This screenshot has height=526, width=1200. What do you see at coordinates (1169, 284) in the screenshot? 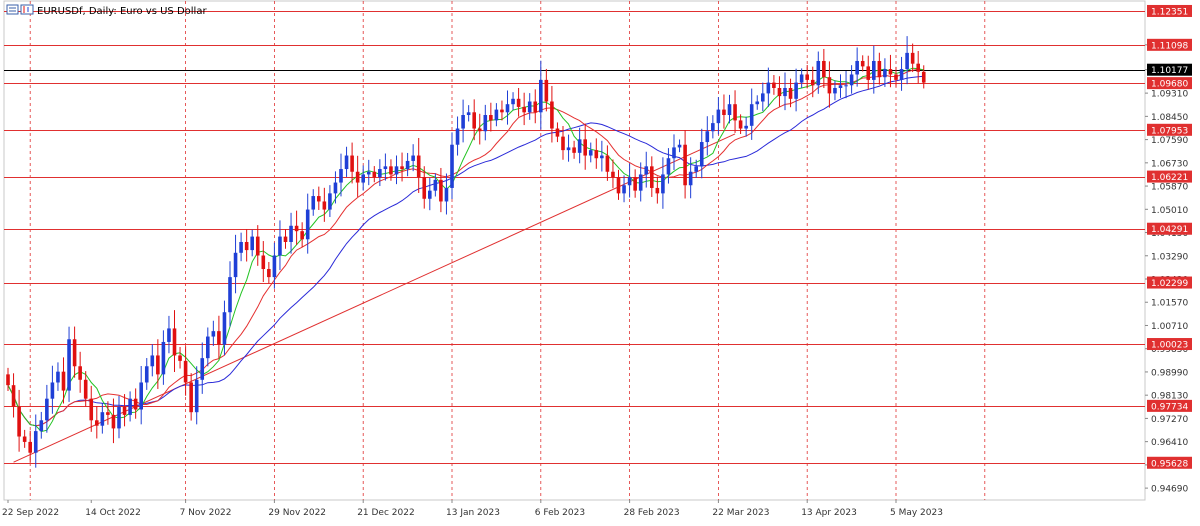
I see `price-level-label: 1.02299` at bounding box center [1169, 284].